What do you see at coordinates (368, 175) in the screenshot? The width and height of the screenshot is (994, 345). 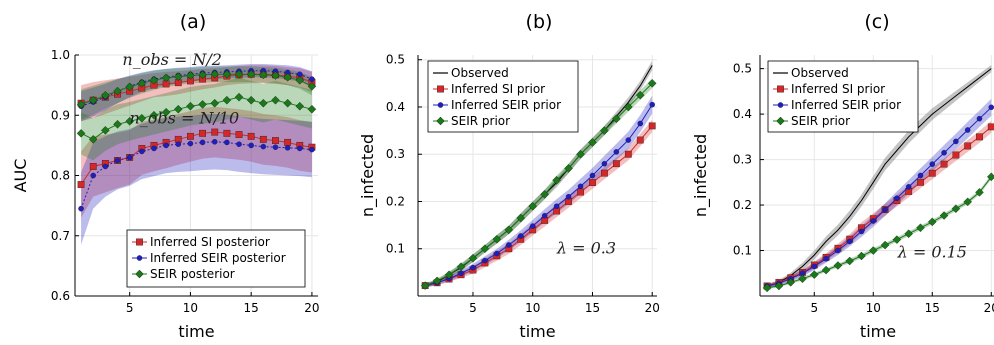 I see `y-axis-label: n_infected` at bounding box center [368, 175].